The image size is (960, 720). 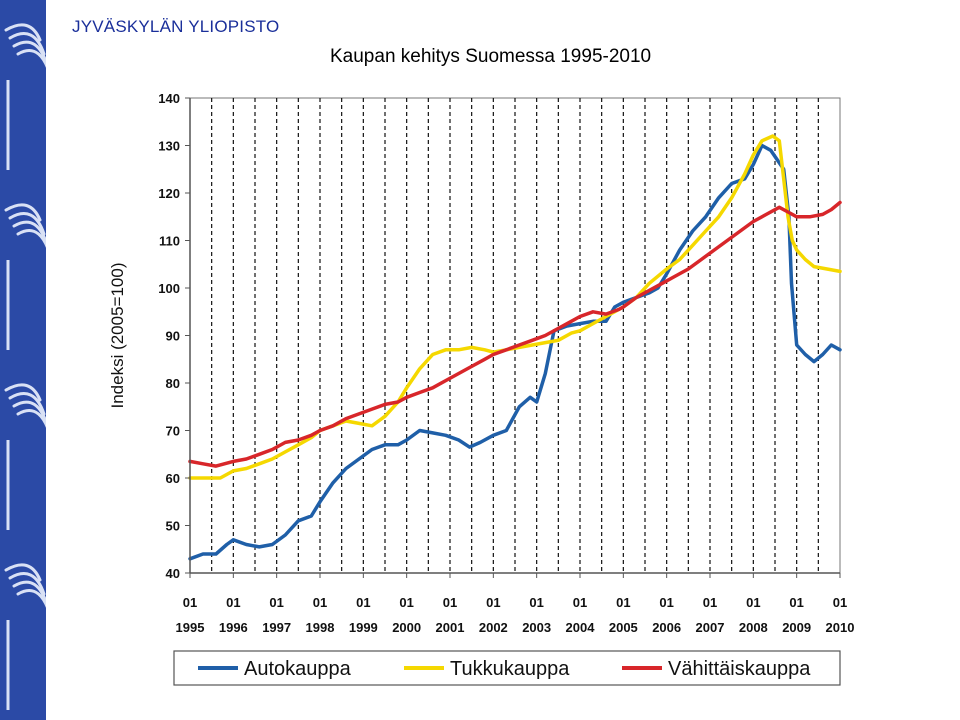 What do you see at coordinates (173, 478) in the screenshot?
I see `y-tick-label: 60` at bounding box center [173, 478].